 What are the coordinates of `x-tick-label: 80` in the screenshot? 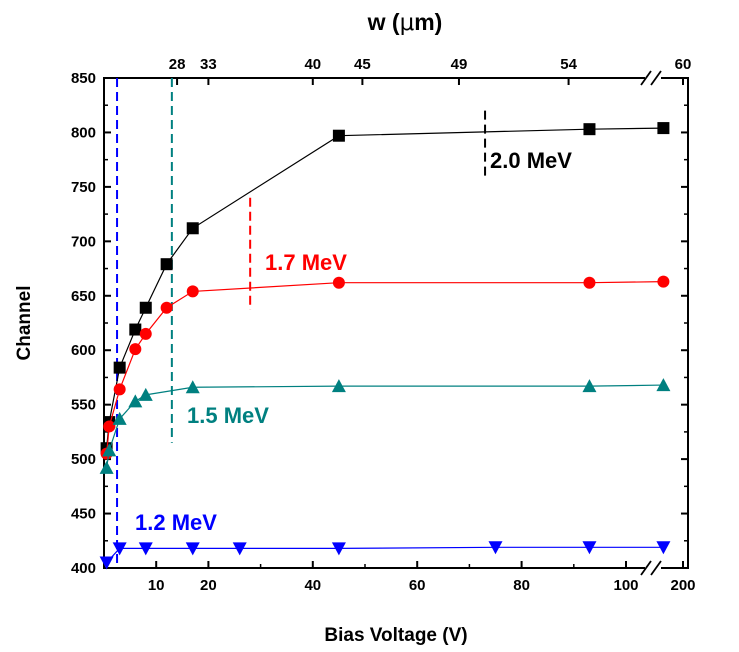 It's located at (521, 585).